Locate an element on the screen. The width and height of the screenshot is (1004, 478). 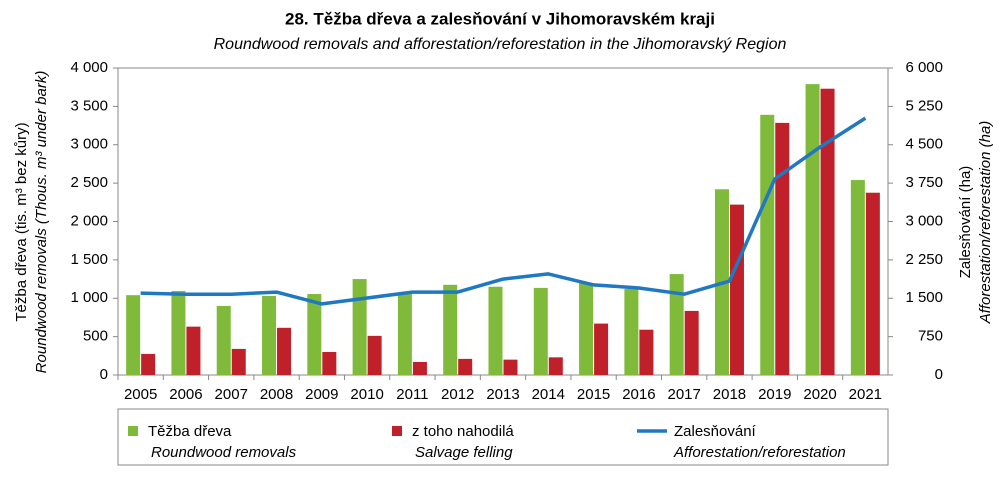
y-tick-label: 1 000 is located at coordinates (89, 297).